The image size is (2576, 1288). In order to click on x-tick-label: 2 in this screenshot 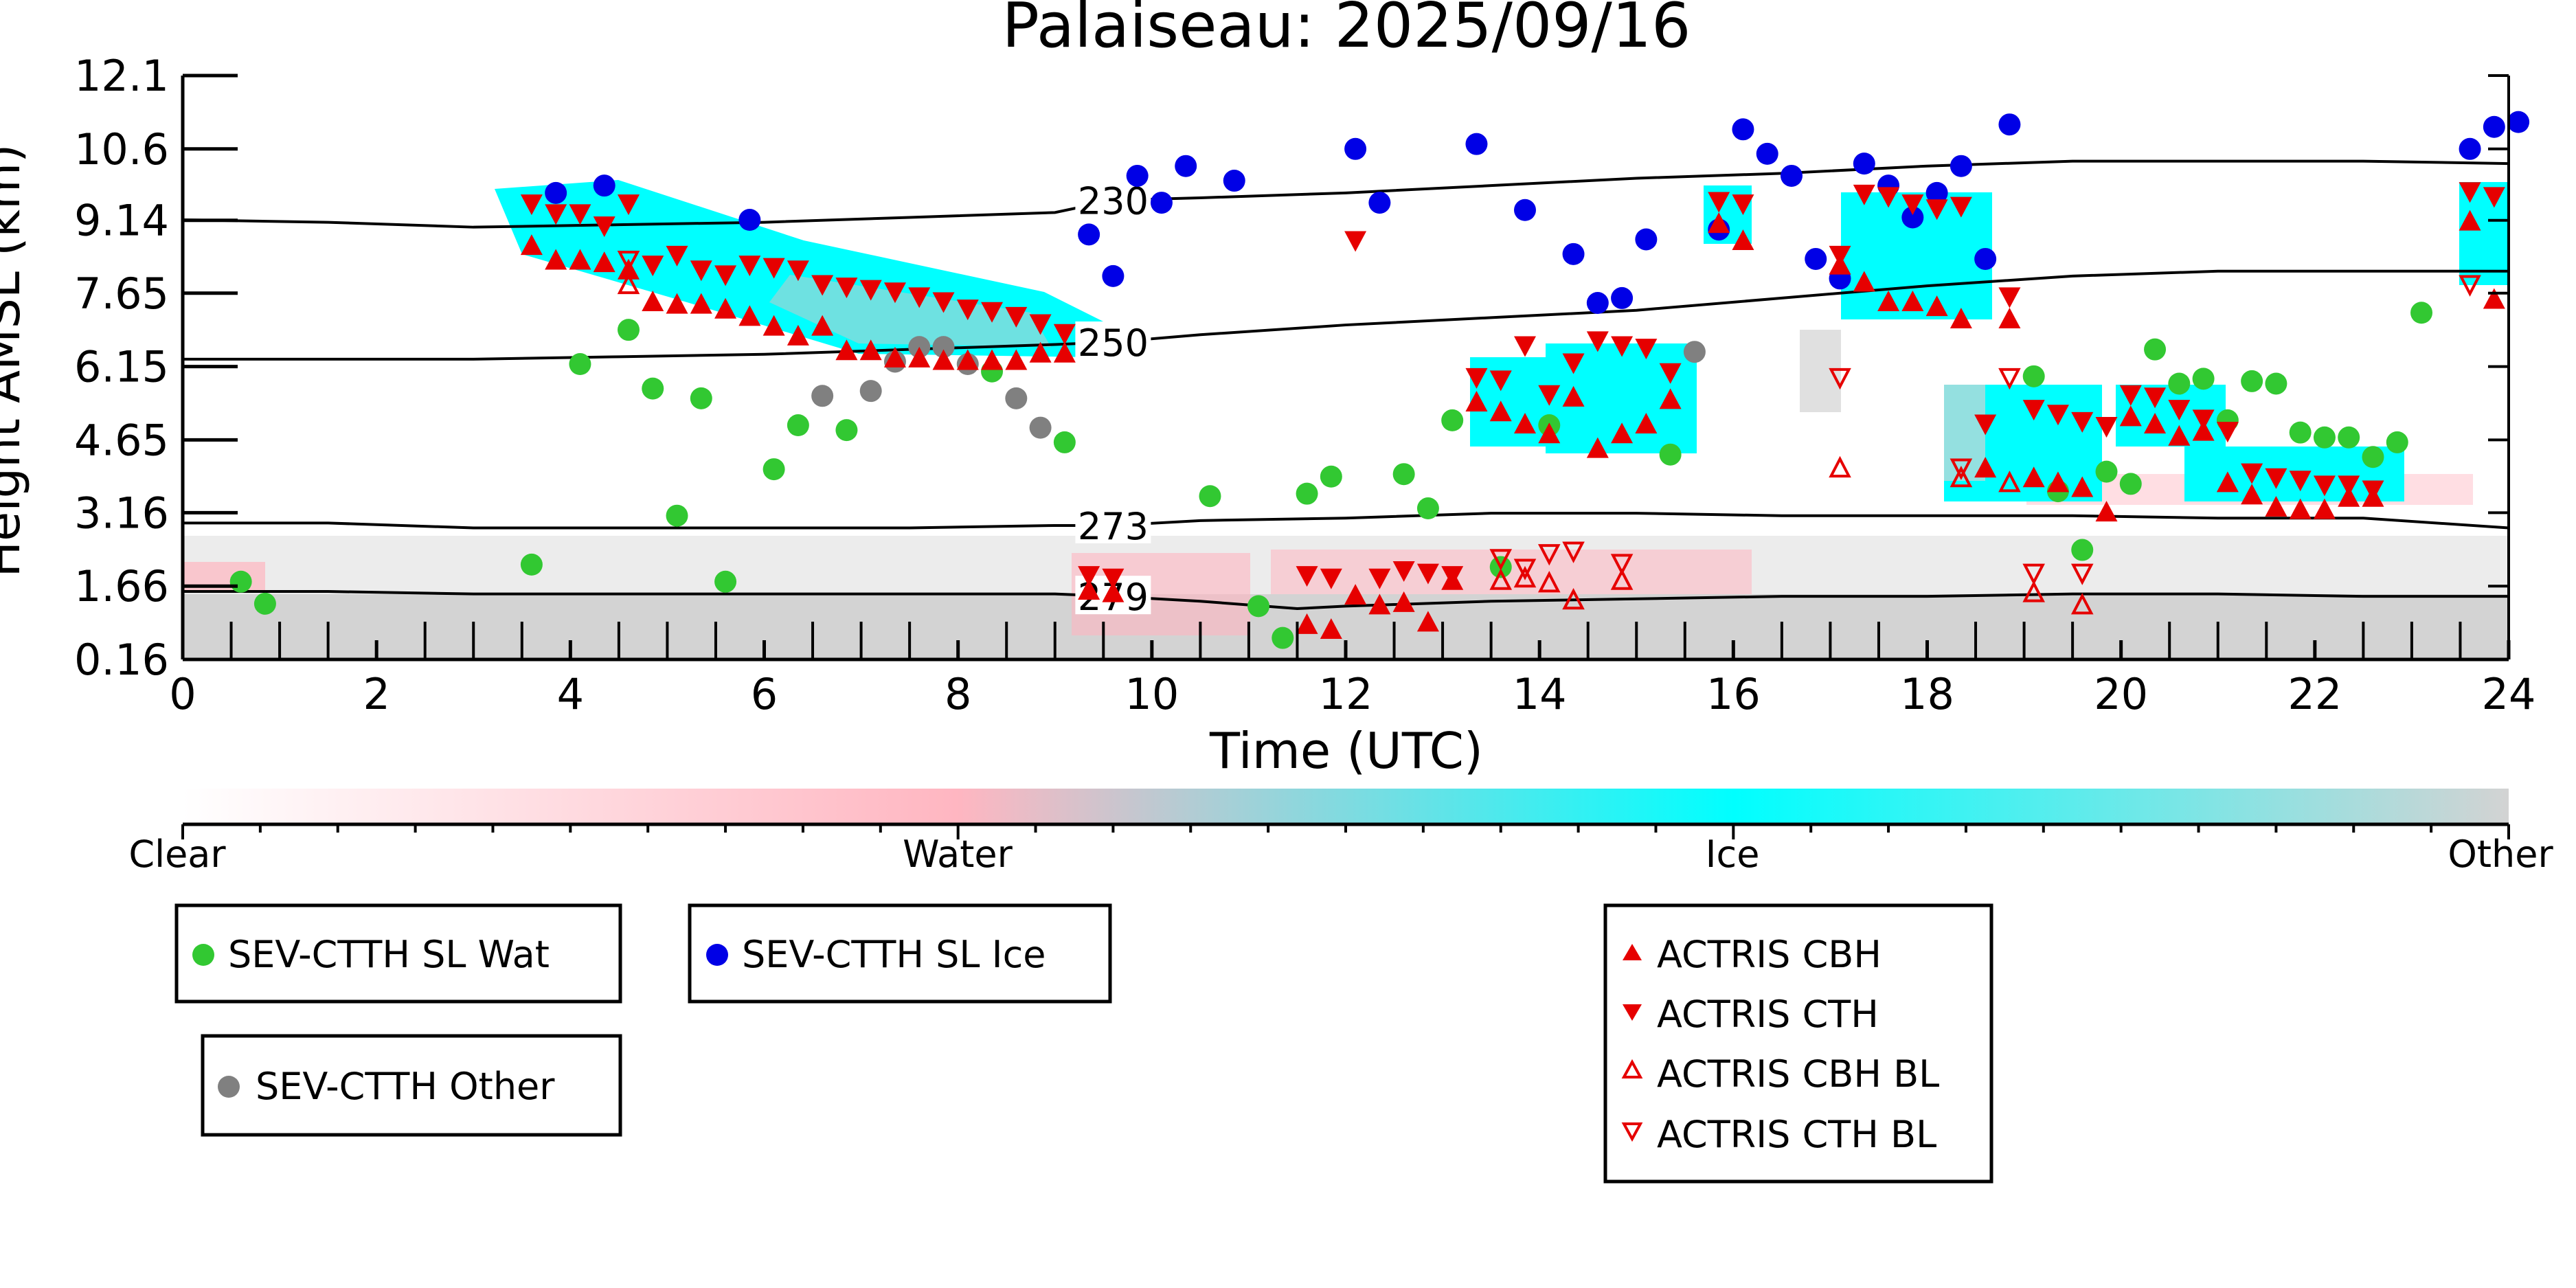, I will do `click(376, 694)`.